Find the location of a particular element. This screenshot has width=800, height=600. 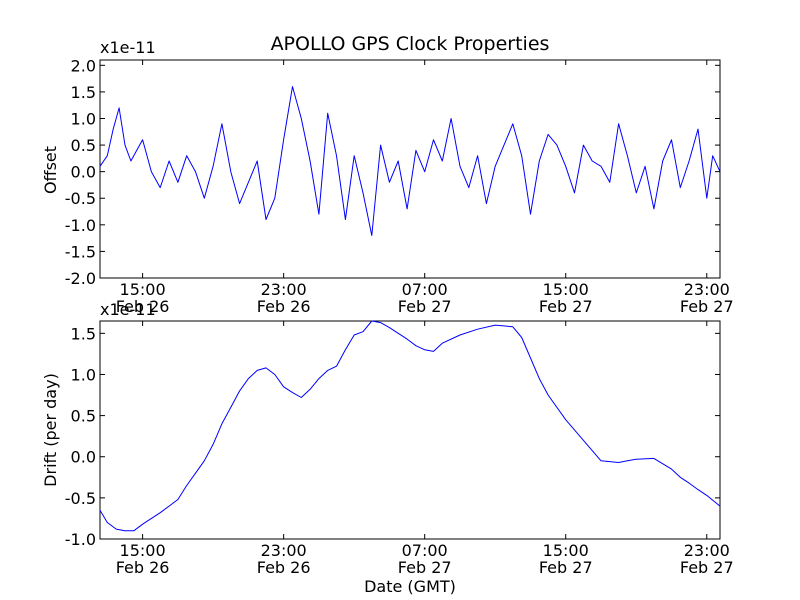

chart-title: APOLLO GPS Clock Properties is located at coordinates (410, 44).